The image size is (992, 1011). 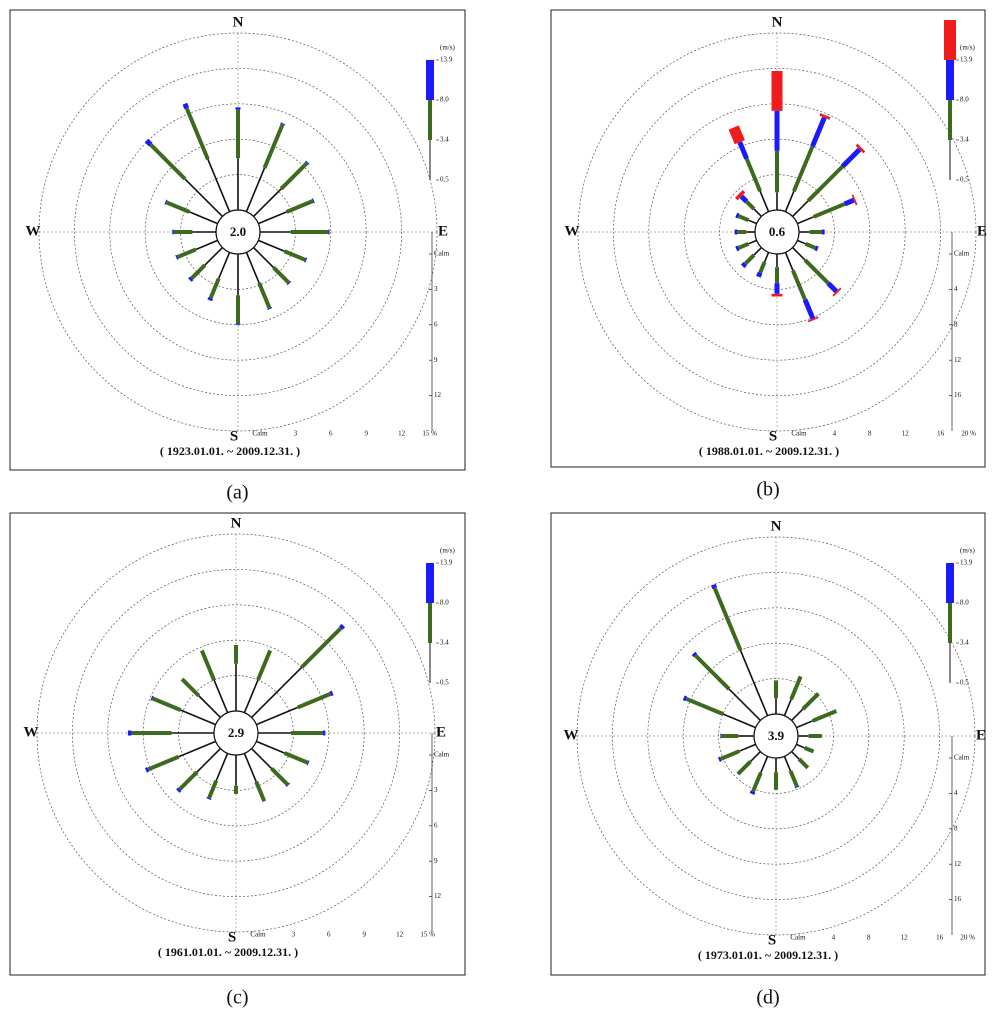 I want to click on panel-label: (d), so click(x=767, y=998).